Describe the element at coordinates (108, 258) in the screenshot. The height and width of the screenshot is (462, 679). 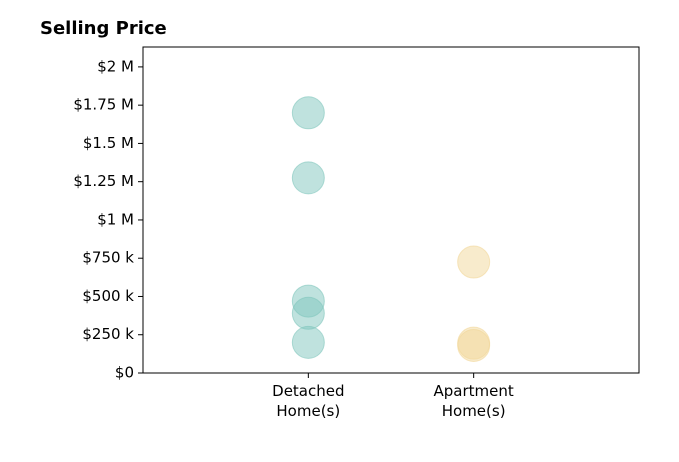
I see `y-tick-label: $750 k` at that location.